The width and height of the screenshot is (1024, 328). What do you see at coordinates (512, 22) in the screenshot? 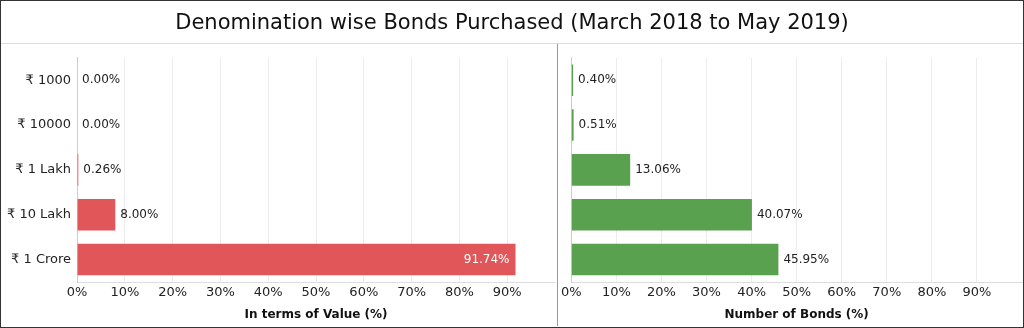
I see `chart-title: Denomination wise Bonds Purchased (March 2018 to May 2019)` at bounding box center [512, 22].